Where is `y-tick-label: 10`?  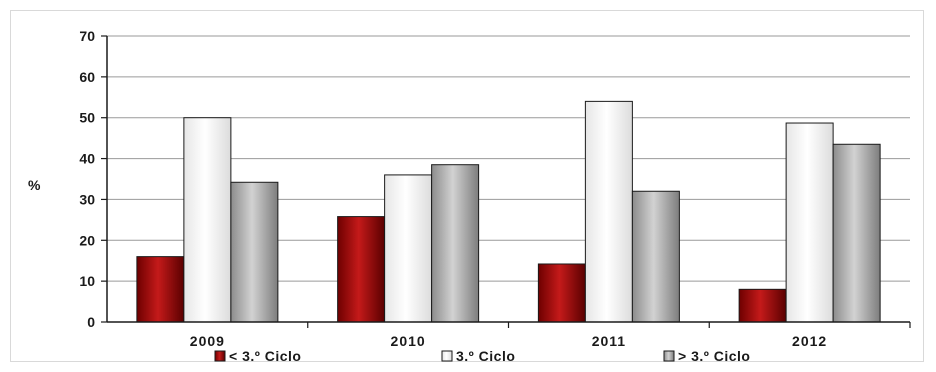 y-tick-label: 10 is located at coordinates (87, 281).